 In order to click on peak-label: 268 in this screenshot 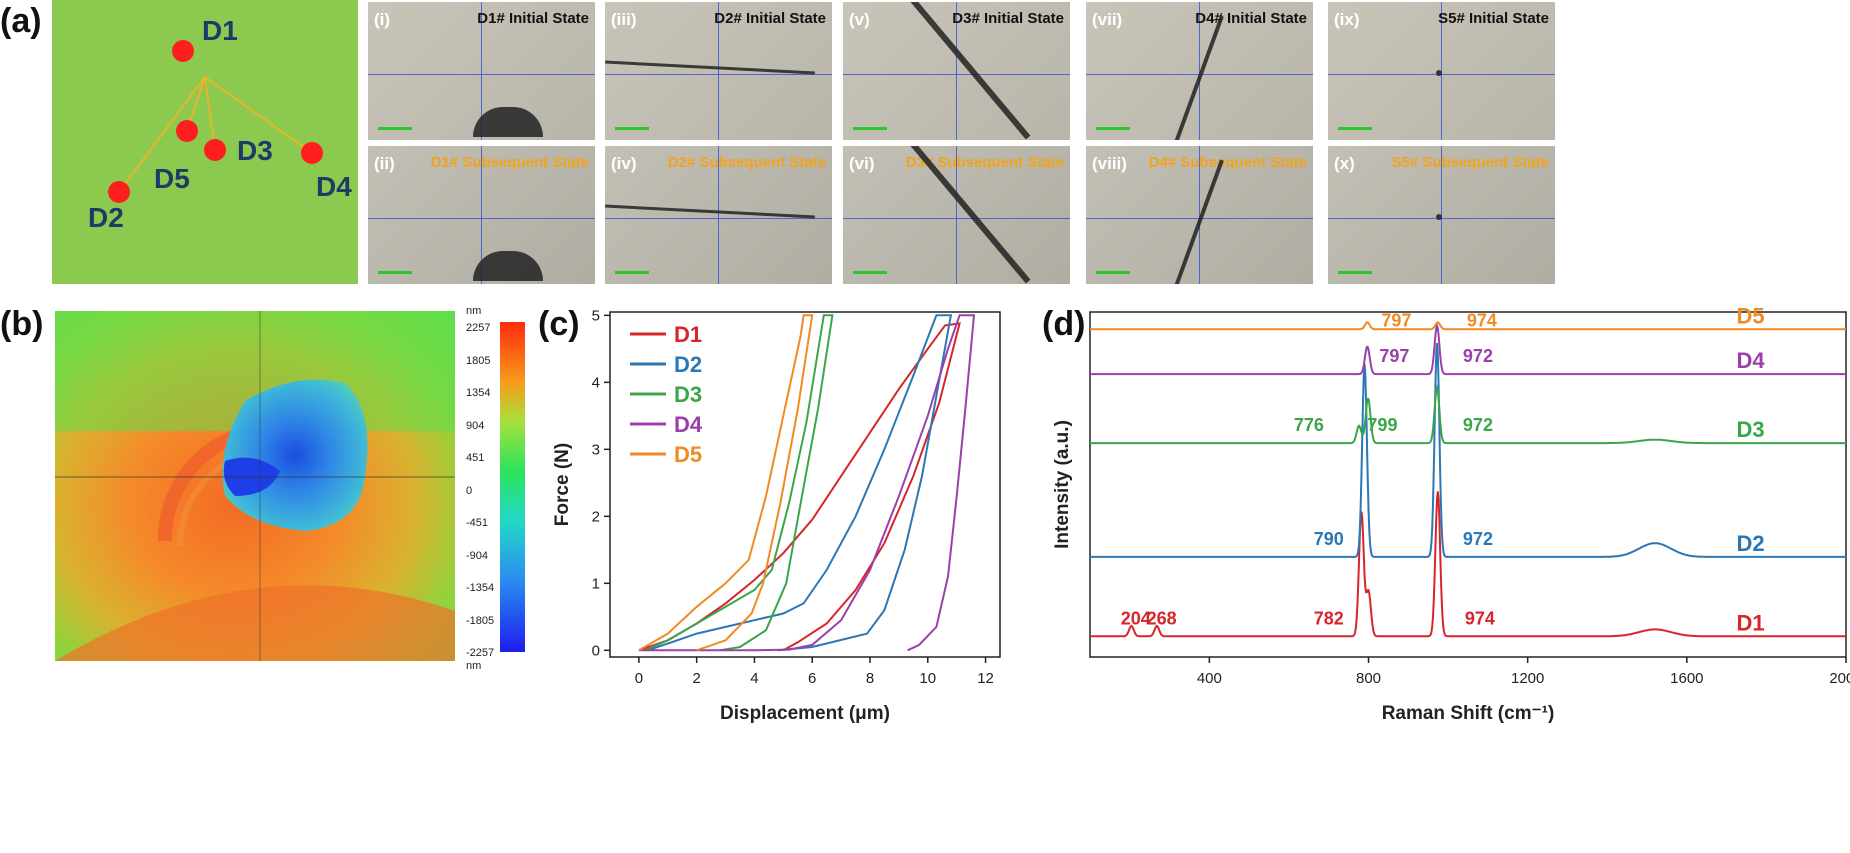, I will do `click(1162, 618)`.